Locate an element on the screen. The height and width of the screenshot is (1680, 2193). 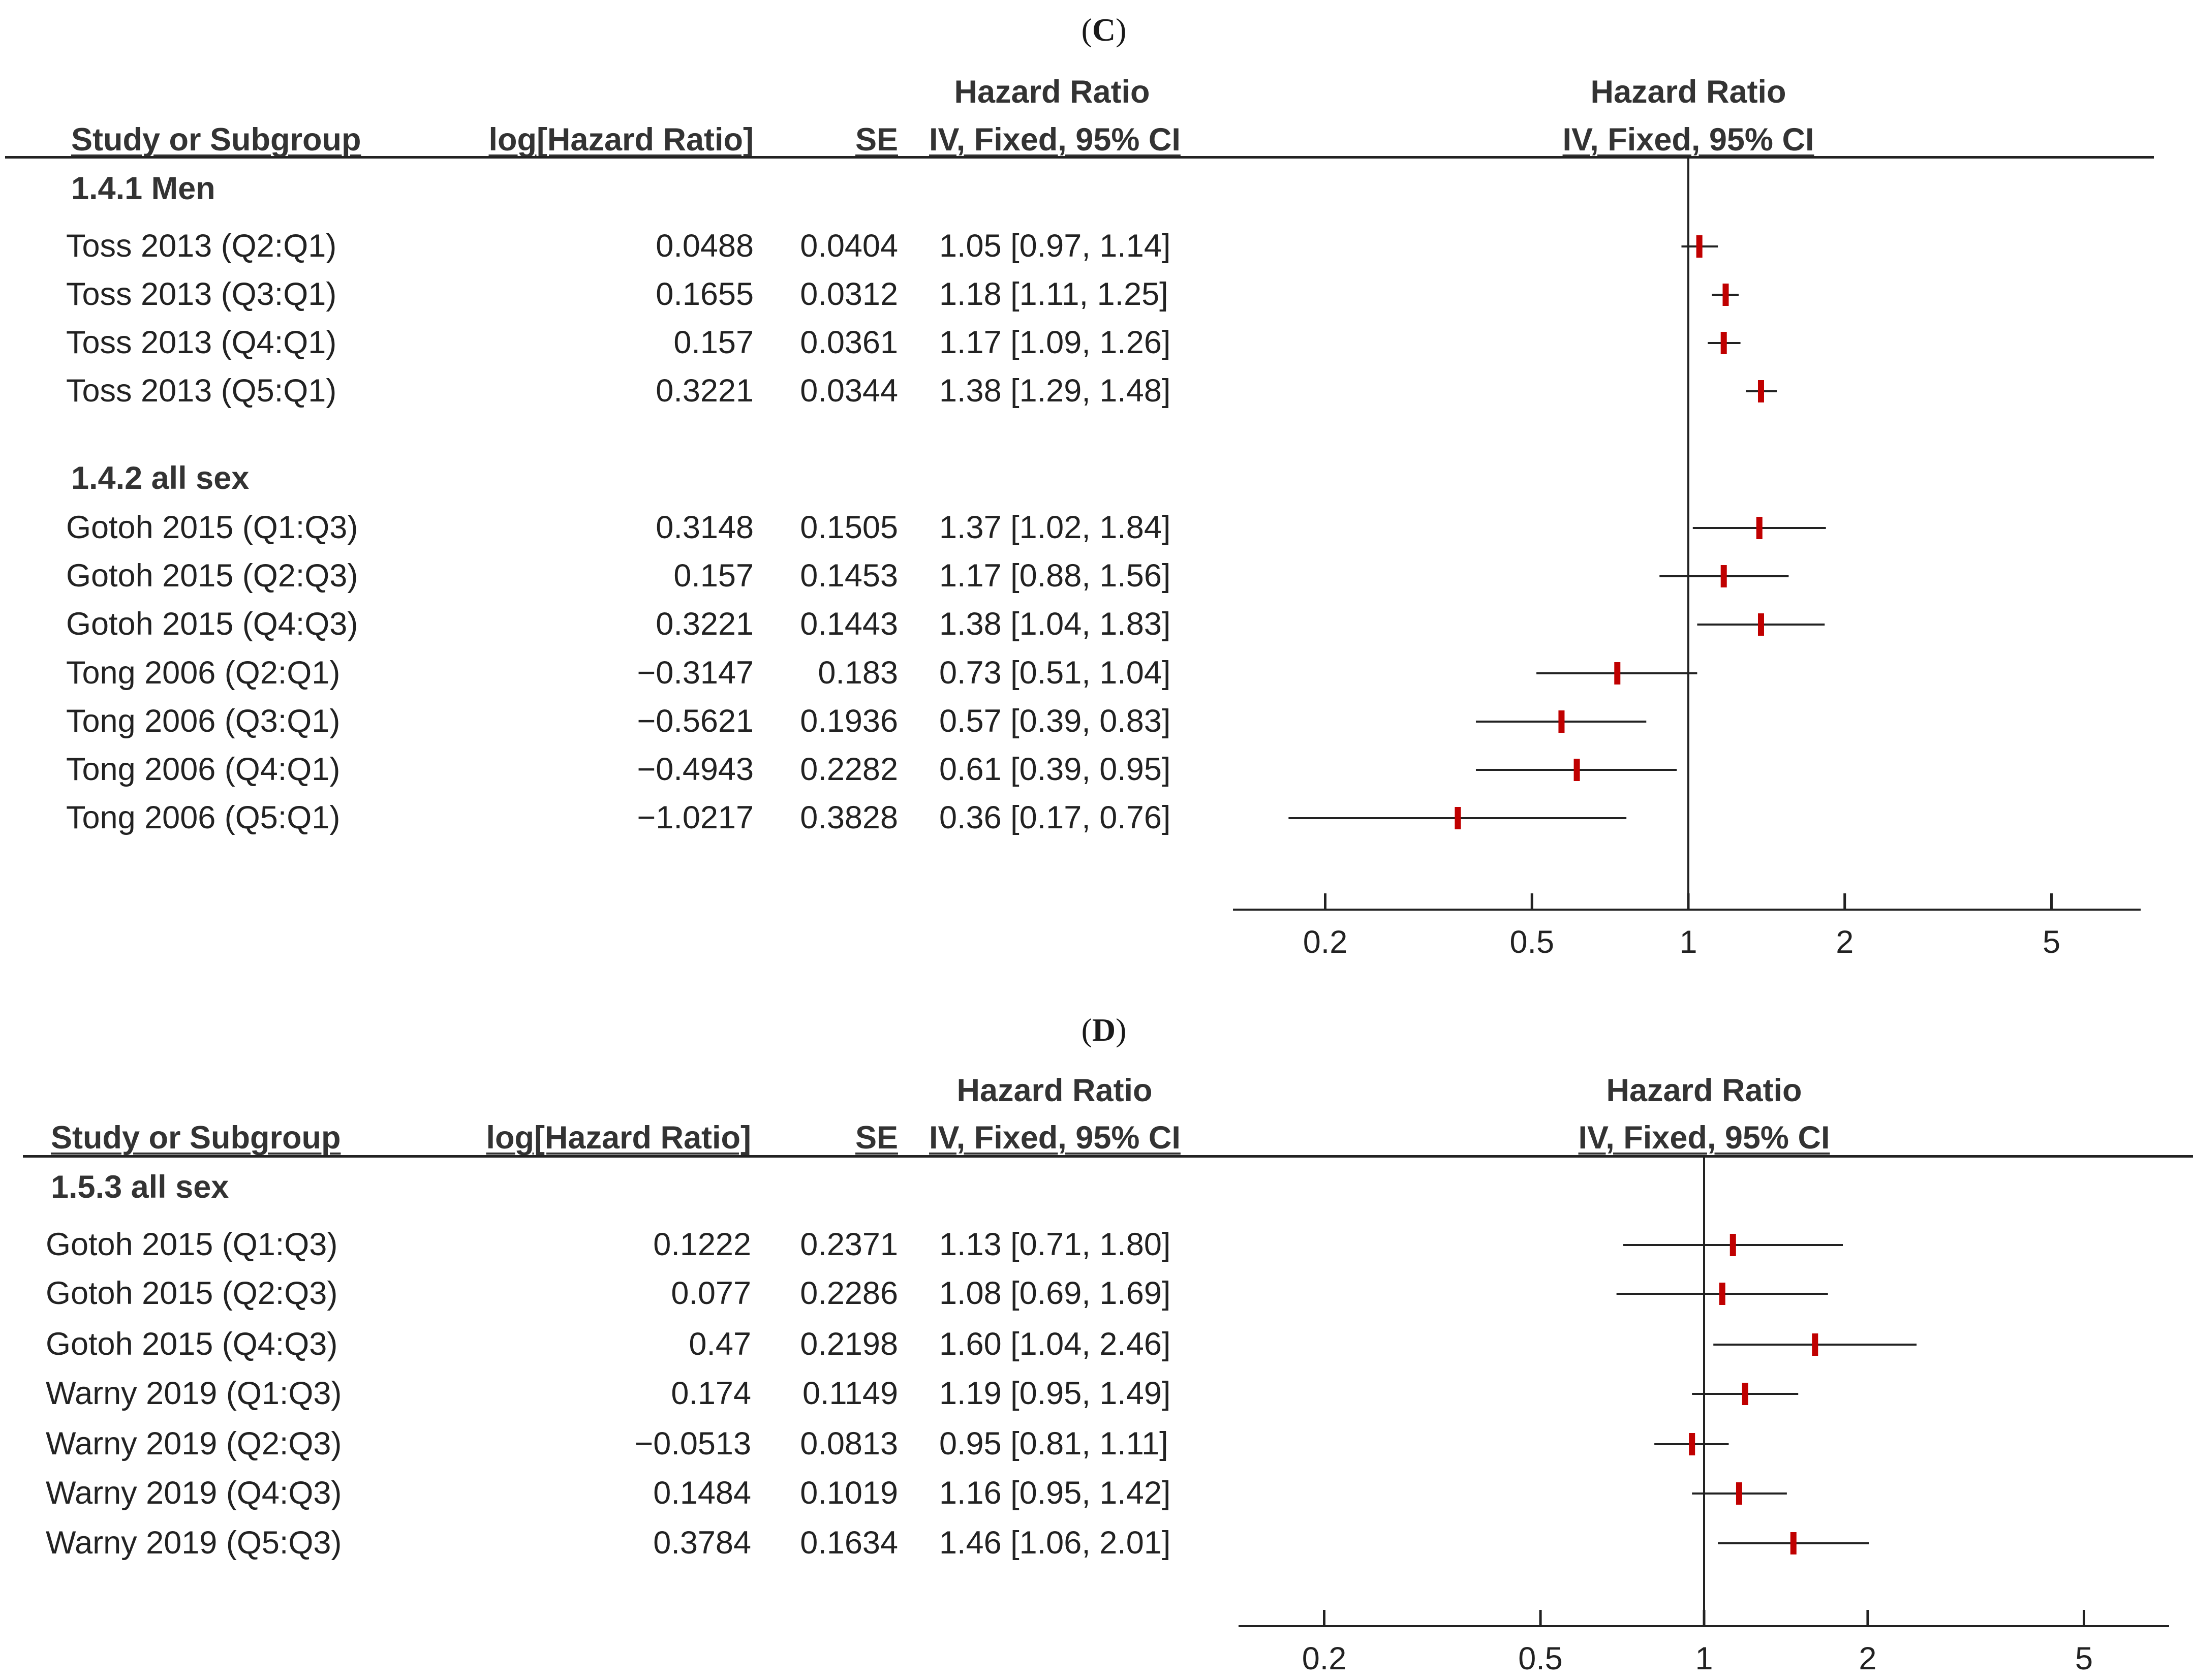
study-ci: 1.13 [0.71, 1.80] is located at coordinates (1055, 1244).